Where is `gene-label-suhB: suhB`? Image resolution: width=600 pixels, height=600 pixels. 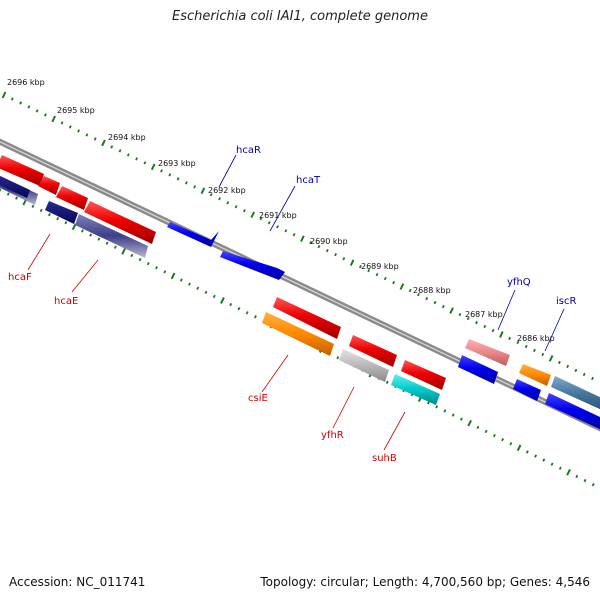 gene-label-suhB: suhB is located at coordinates (384, 458).